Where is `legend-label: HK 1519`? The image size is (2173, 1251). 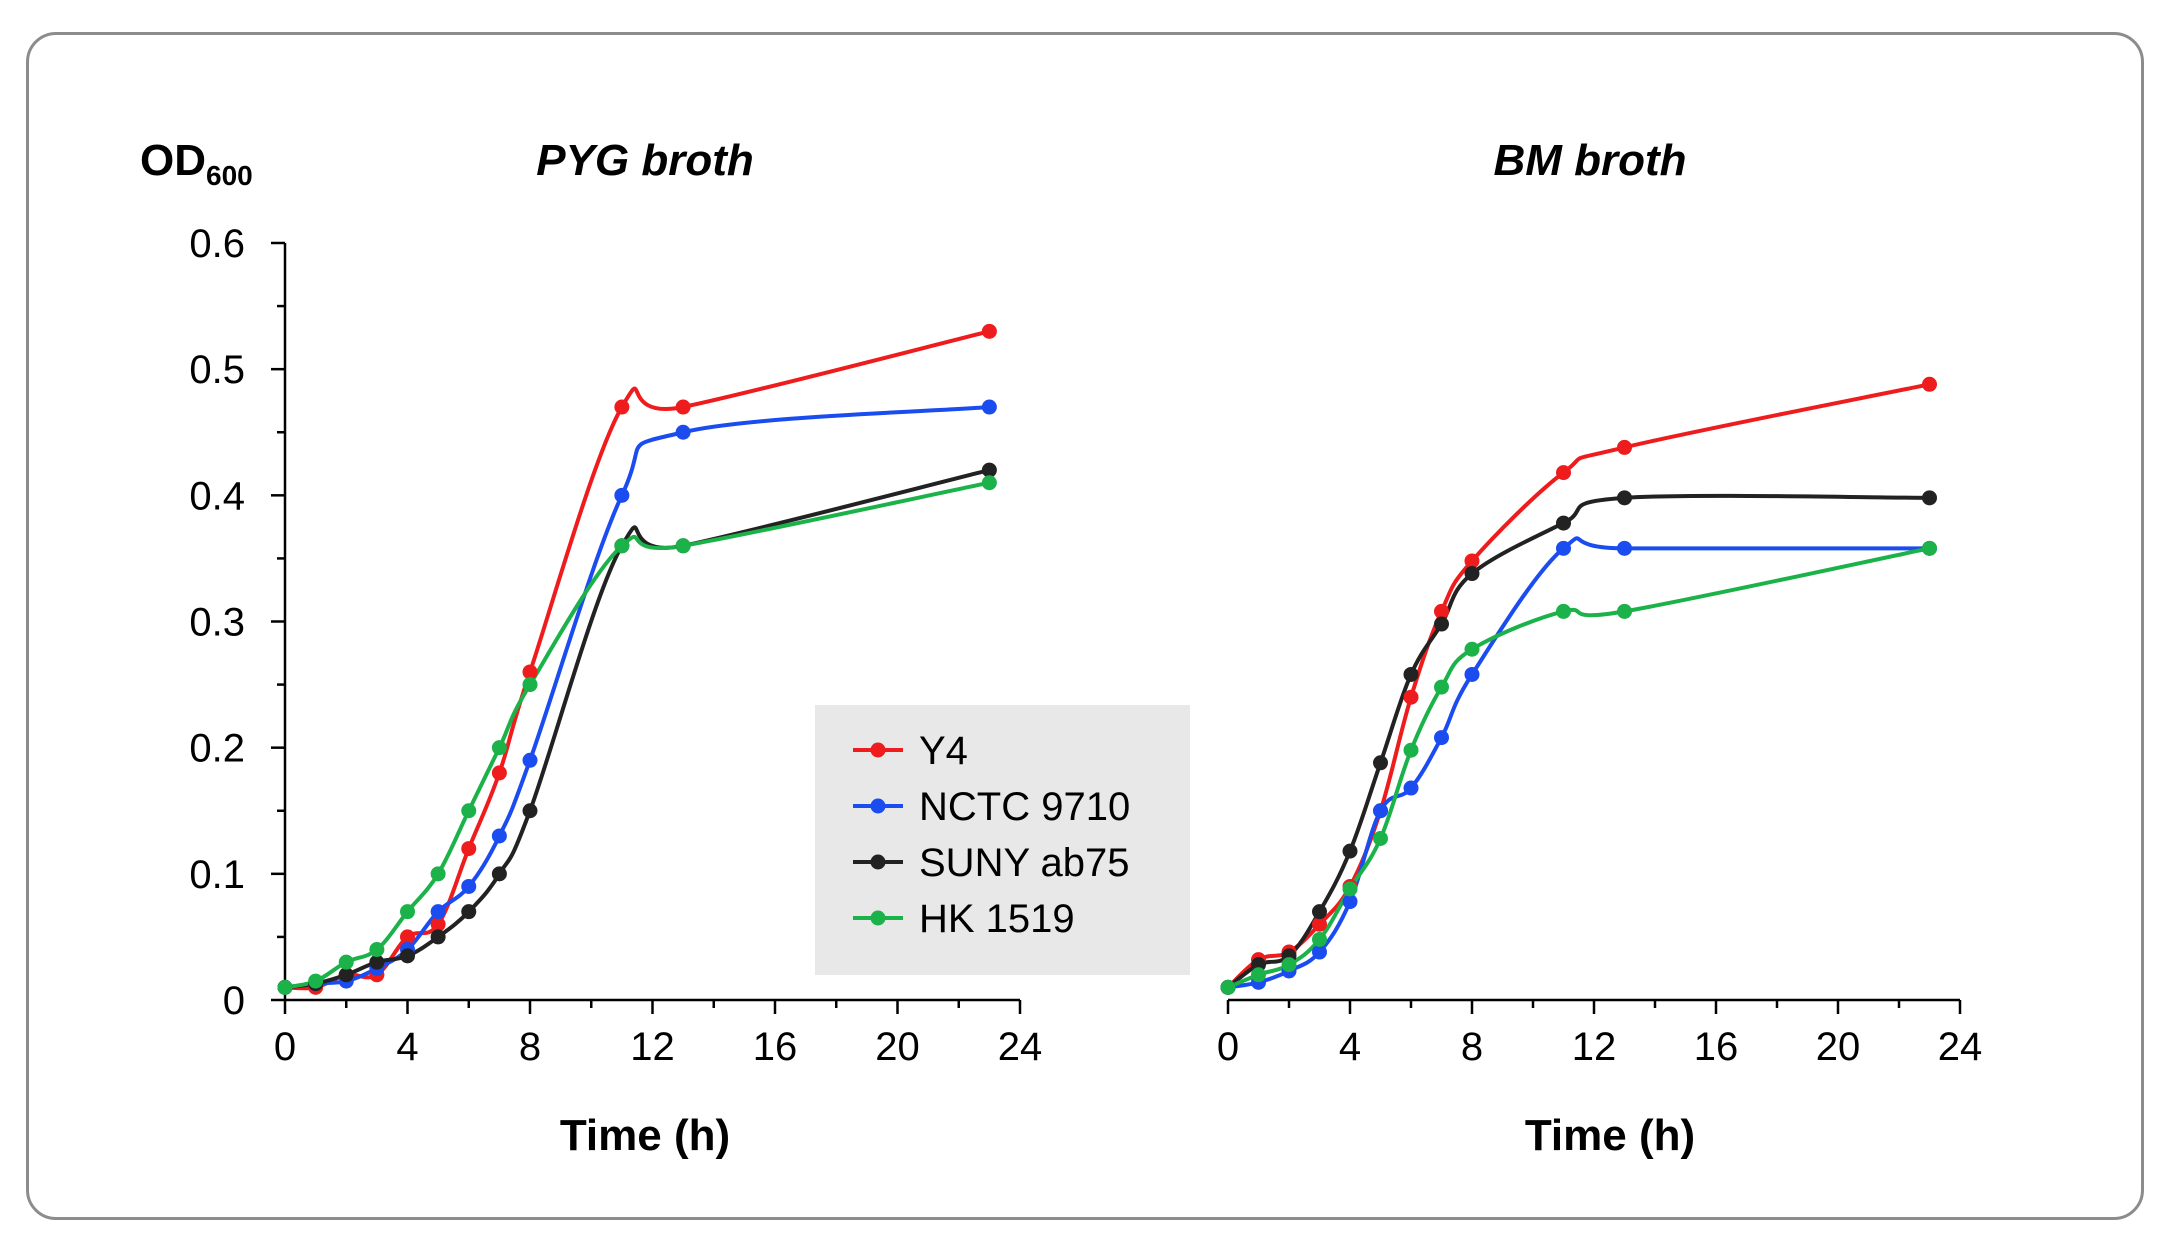 legend-label: HK 1519 is located at coordinates (997, 919).